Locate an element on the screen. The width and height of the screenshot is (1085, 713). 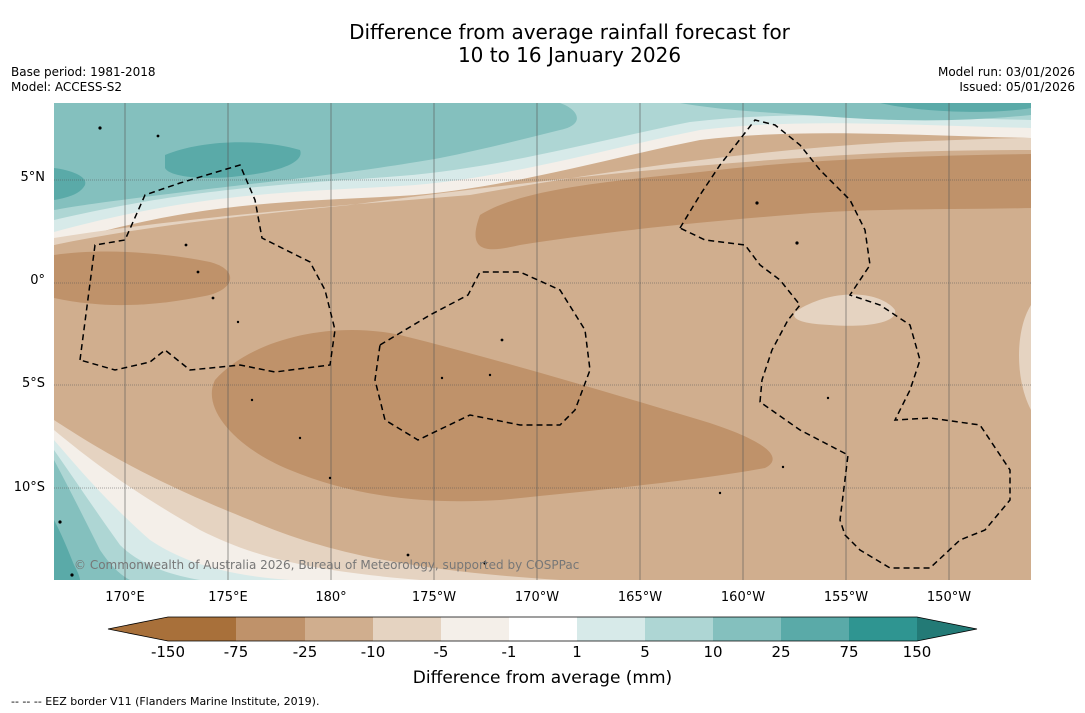
band-light-dry is located at coordinates (542, 191).